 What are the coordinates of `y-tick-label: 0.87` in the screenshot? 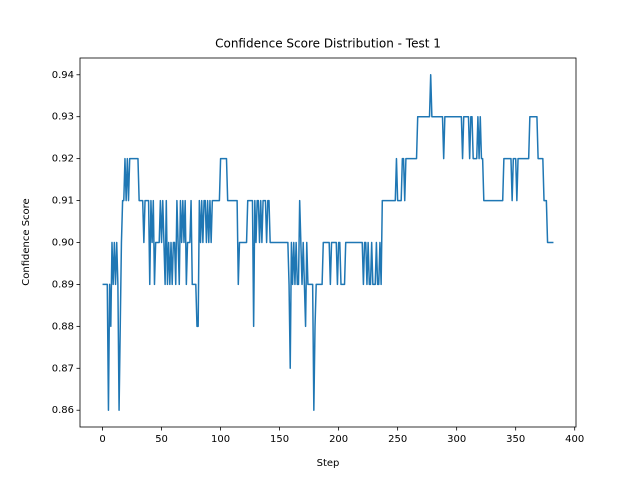 It's located at (63, 368).